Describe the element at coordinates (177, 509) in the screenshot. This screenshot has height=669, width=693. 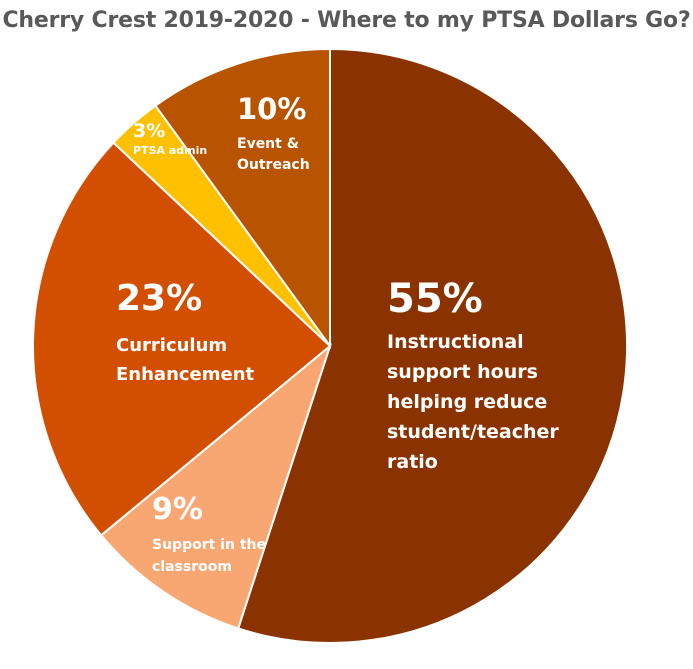
I see `slice-percent-support: 9%` at that location.